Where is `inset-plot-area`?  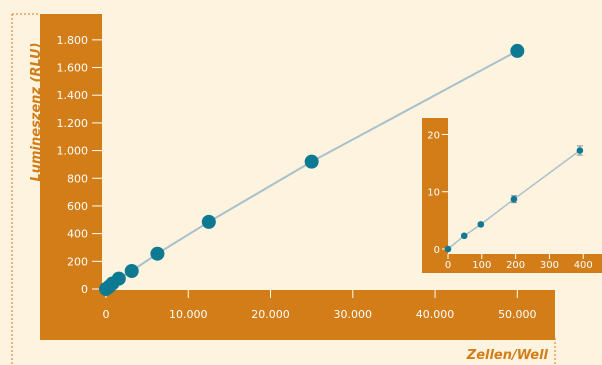
inset-plot-area is located at coordinates (525, 186).